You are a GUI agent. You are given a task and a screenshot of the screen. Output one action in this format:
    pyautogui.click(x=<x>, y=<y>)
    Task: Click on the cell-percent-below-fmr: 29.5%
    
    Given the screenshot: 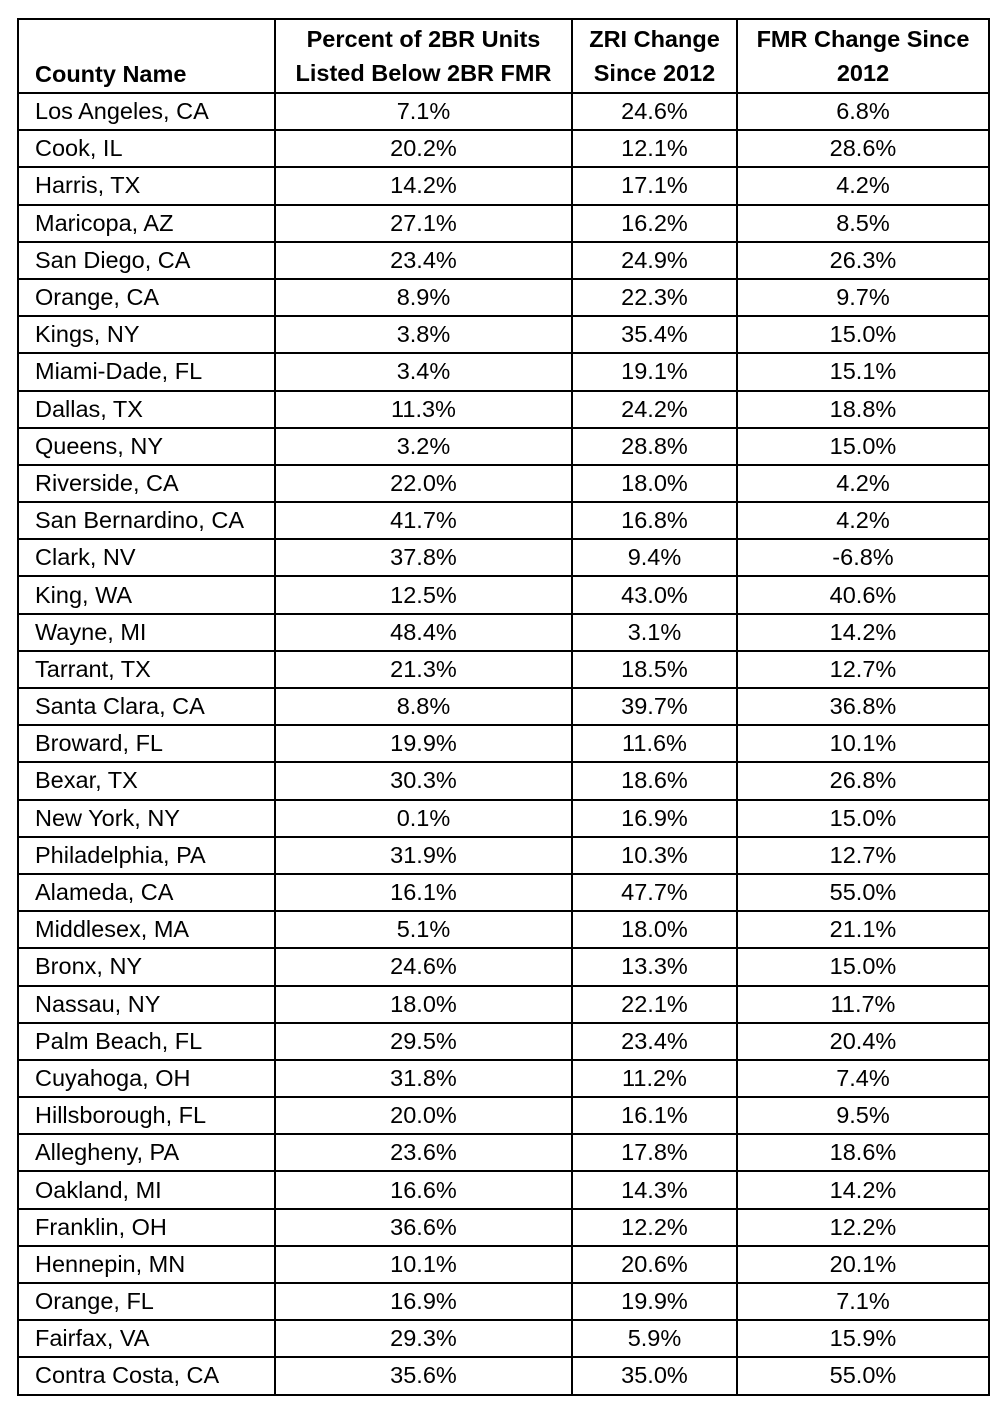 What is the action you would take?
    pyautogui.click(x=423, y=1041)
    